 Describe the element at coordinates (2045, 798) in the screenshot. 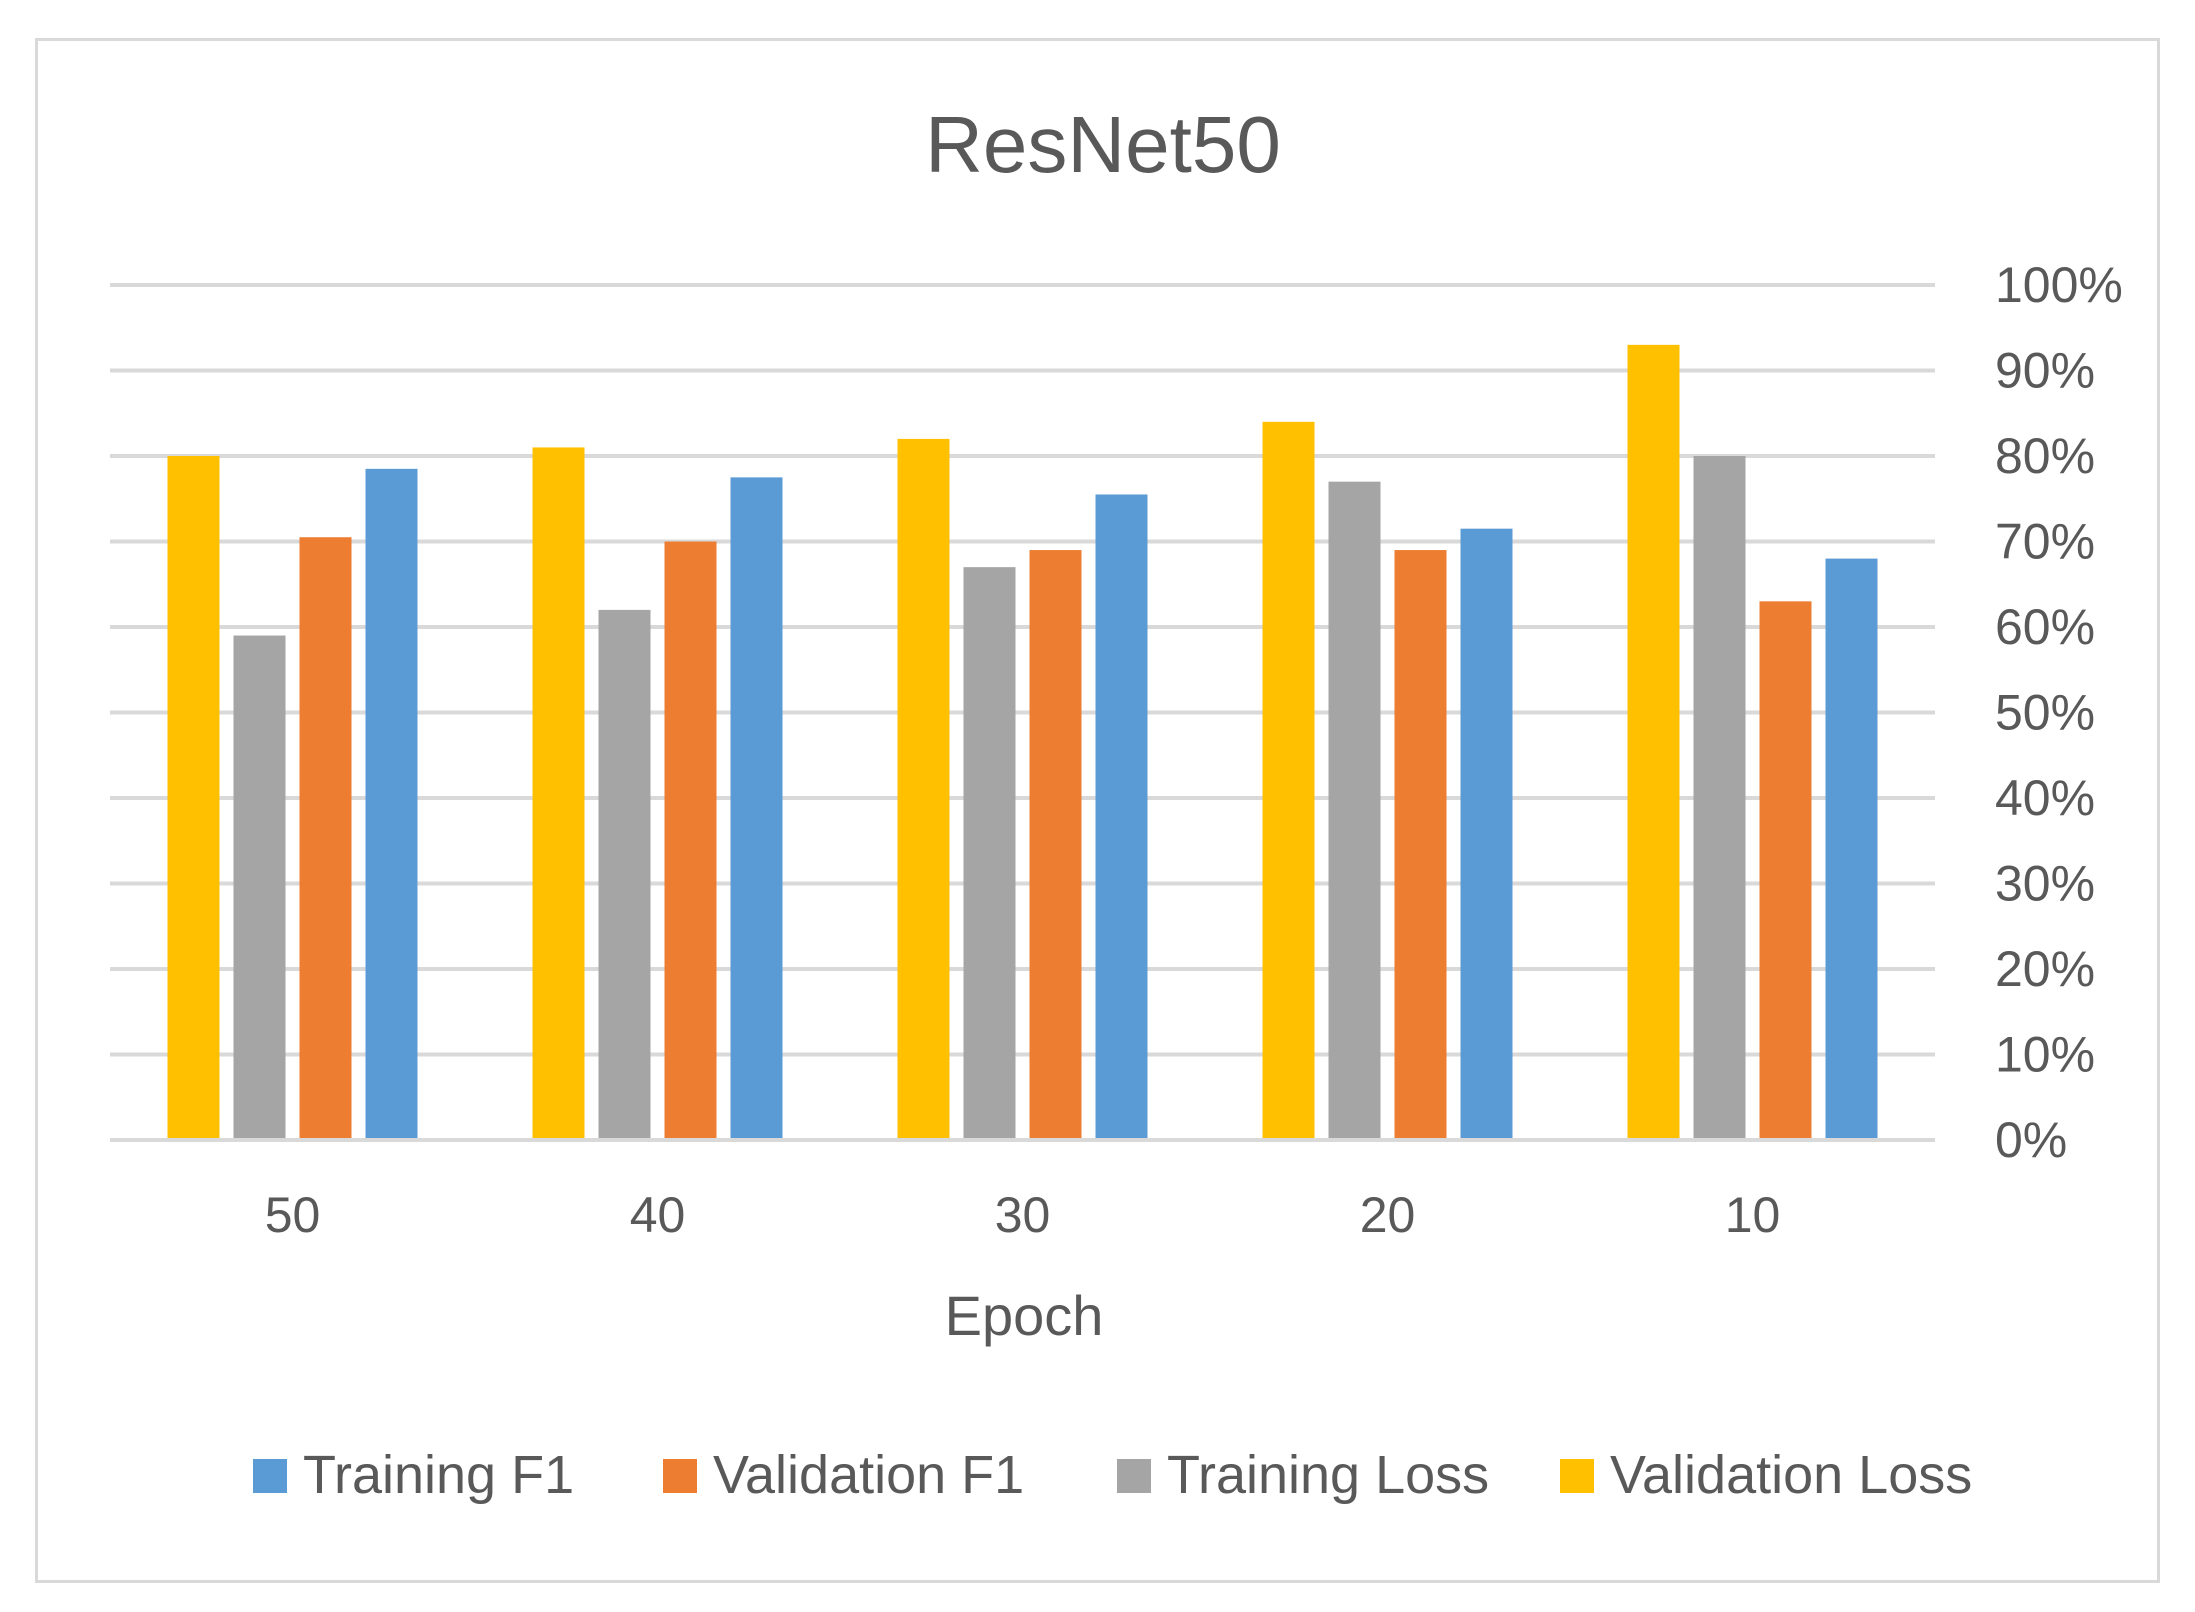

I see `y-tick-label: 40%` at that location.